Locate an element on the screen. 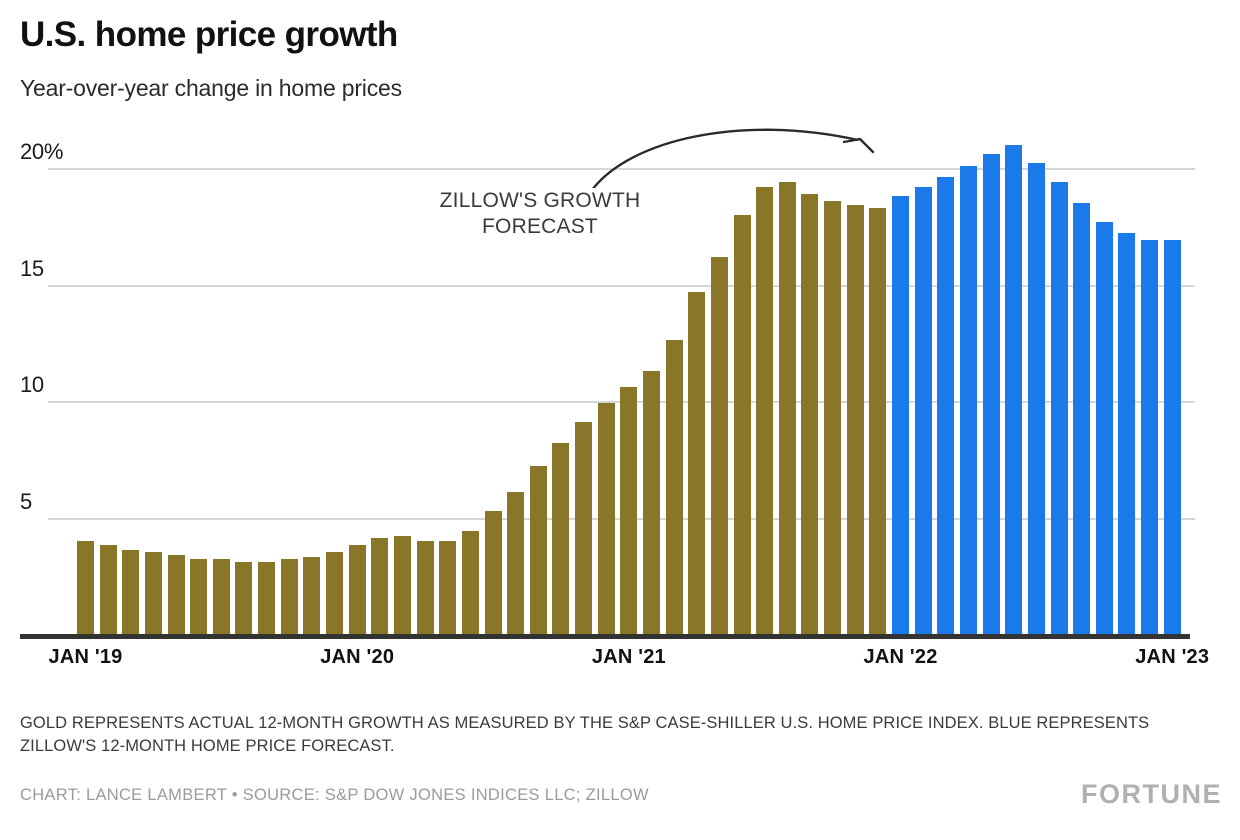 The height and width of the screenshot is (840, 1240). x-axis-tick-label: JAN '22 is located at coordinates (900, 657).